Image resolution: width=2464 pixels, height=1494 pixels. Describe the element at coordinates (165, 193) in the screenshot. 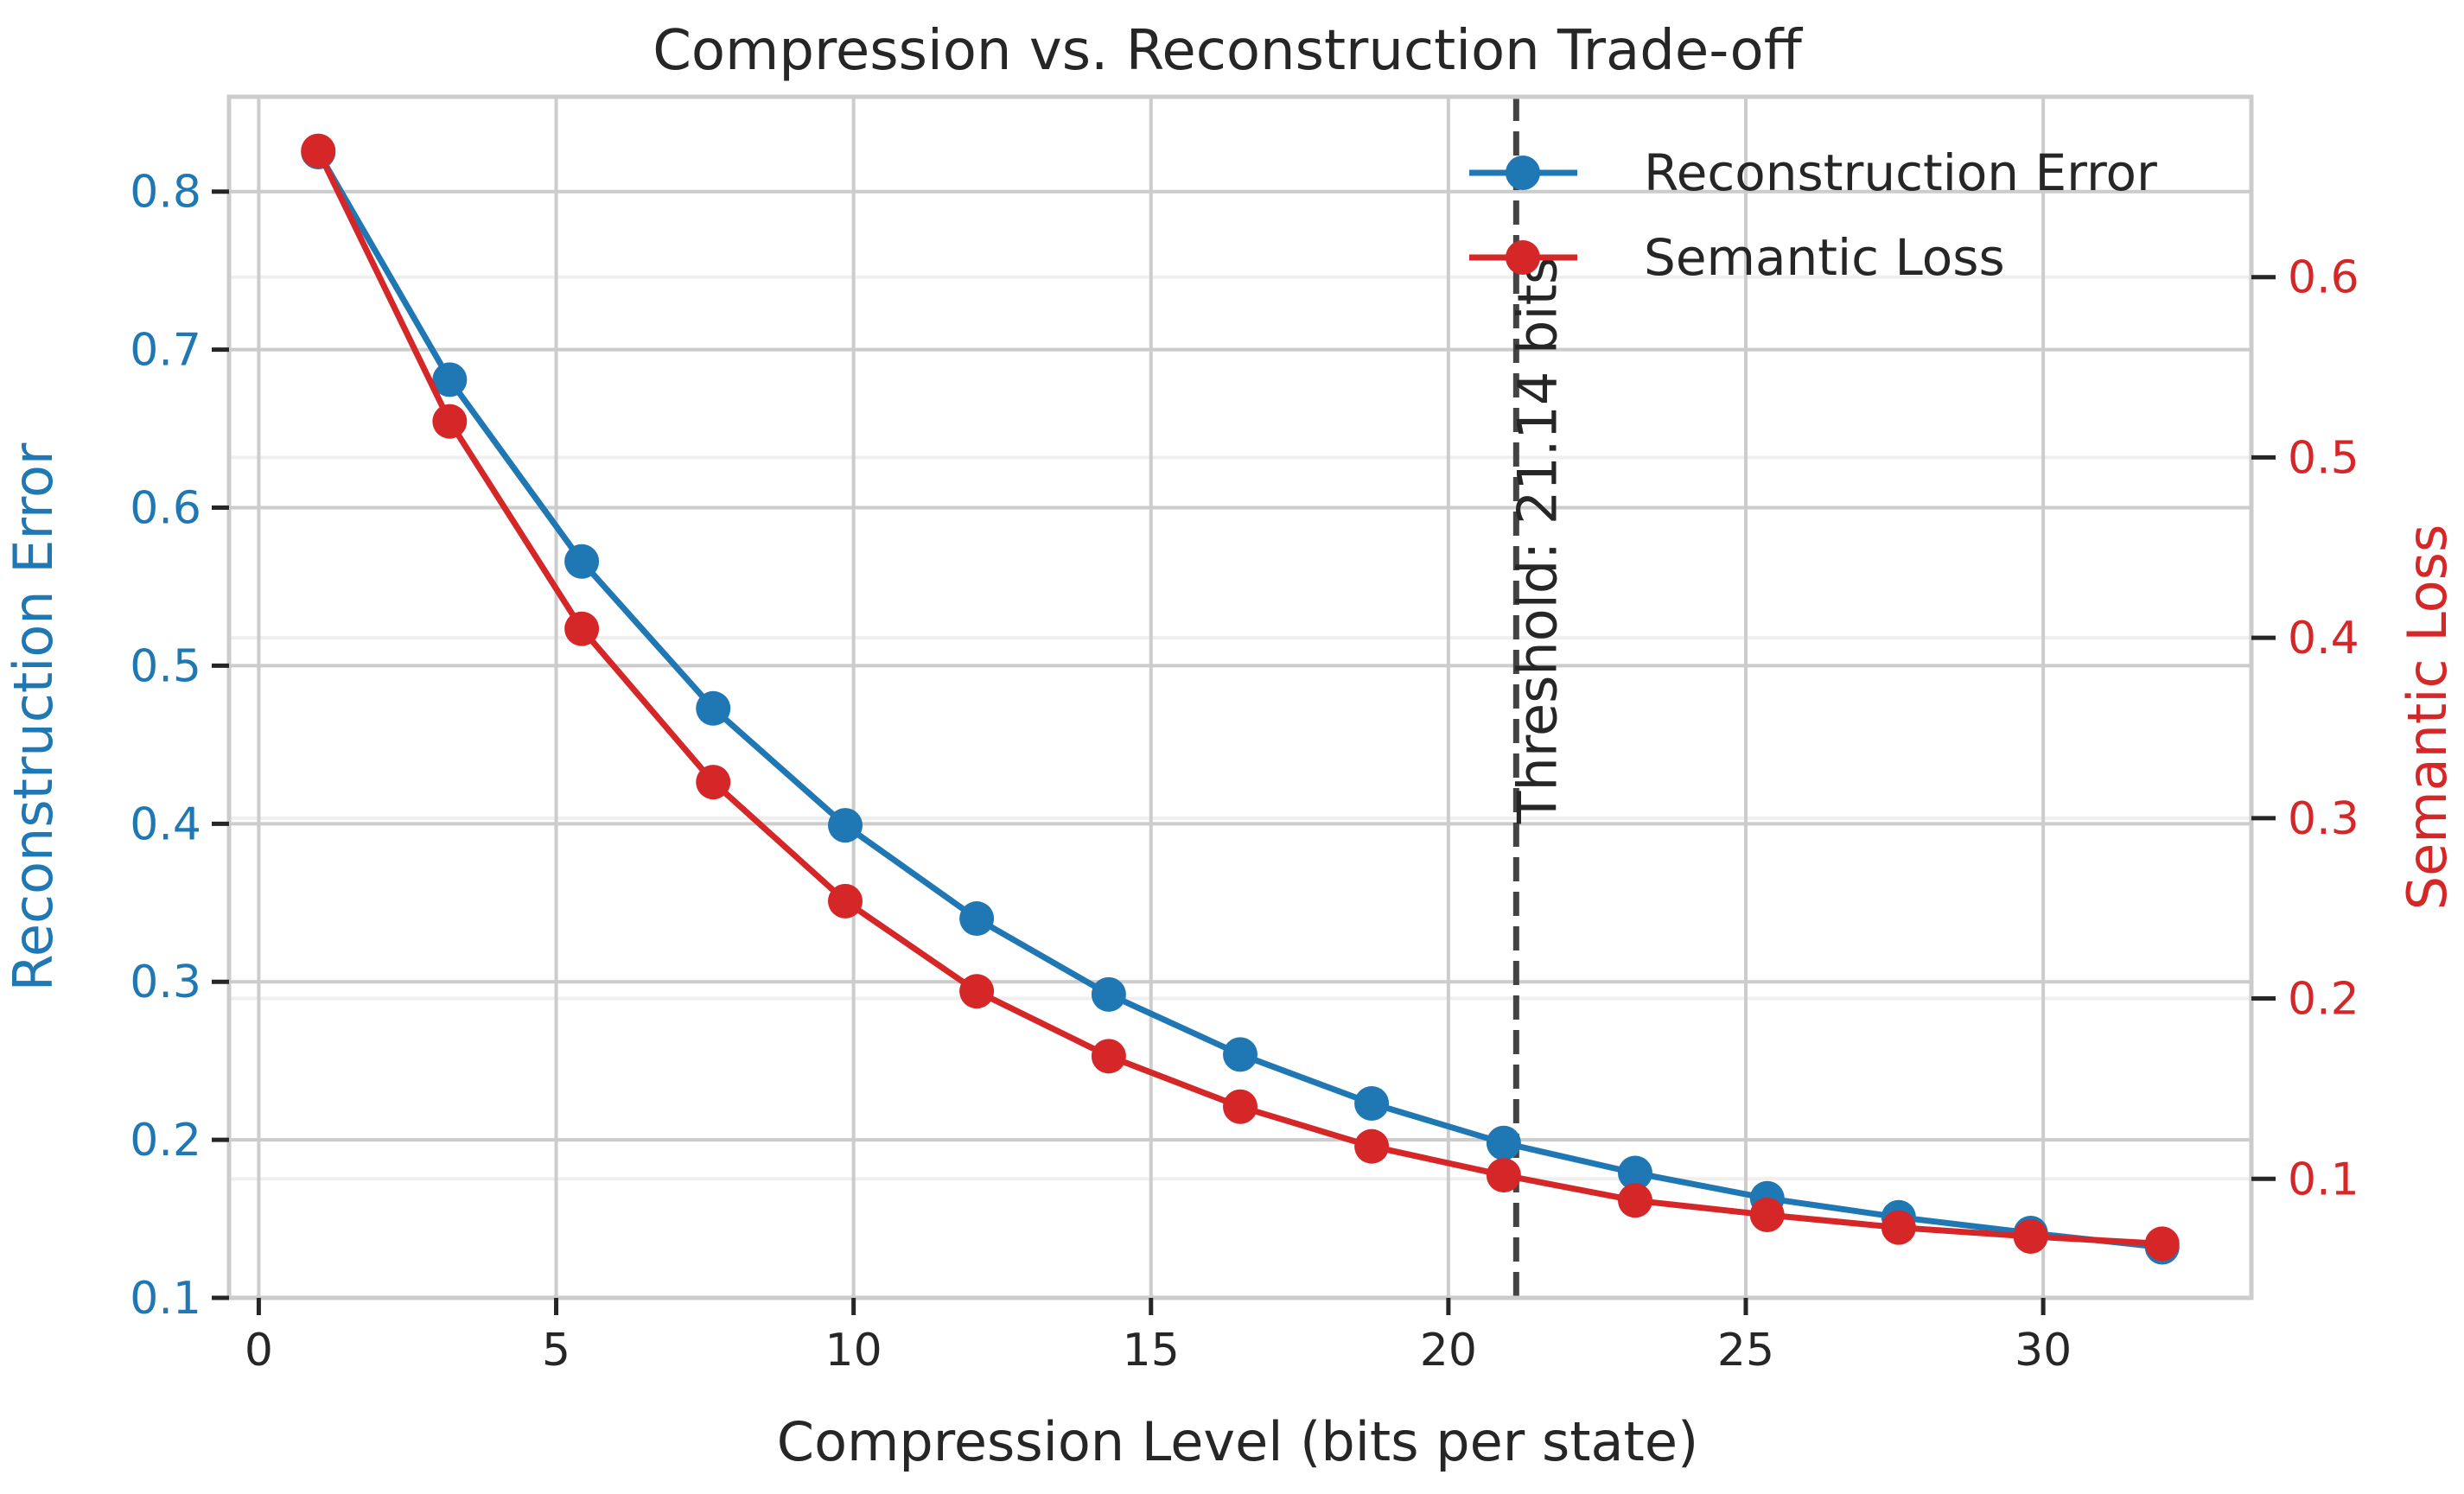

I see `left-tick-label-7: 0.8` at that location.